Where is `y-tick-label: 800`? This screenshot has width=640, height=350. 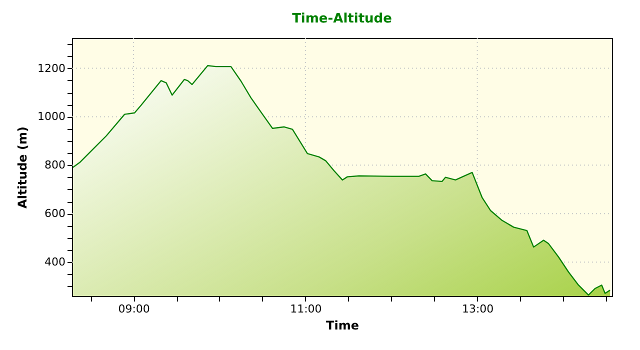 y-tick-label: 800 is located at coordinates (55, 165).